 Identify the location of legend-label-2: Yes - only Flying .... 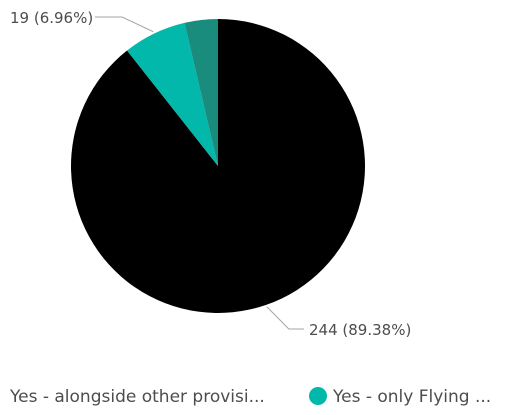
(411, 397).